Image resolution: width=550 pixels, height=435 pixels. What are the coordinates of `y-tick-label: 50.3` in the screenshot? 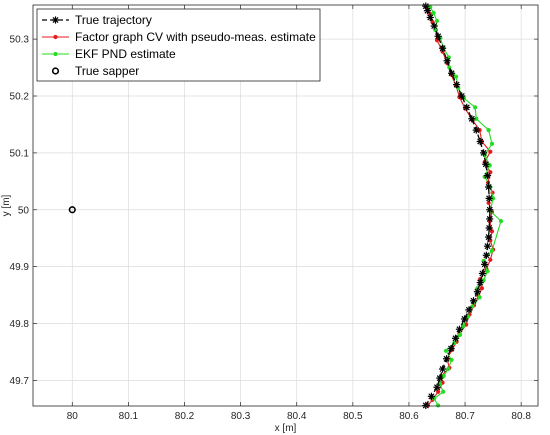 It's located at (20, 40).